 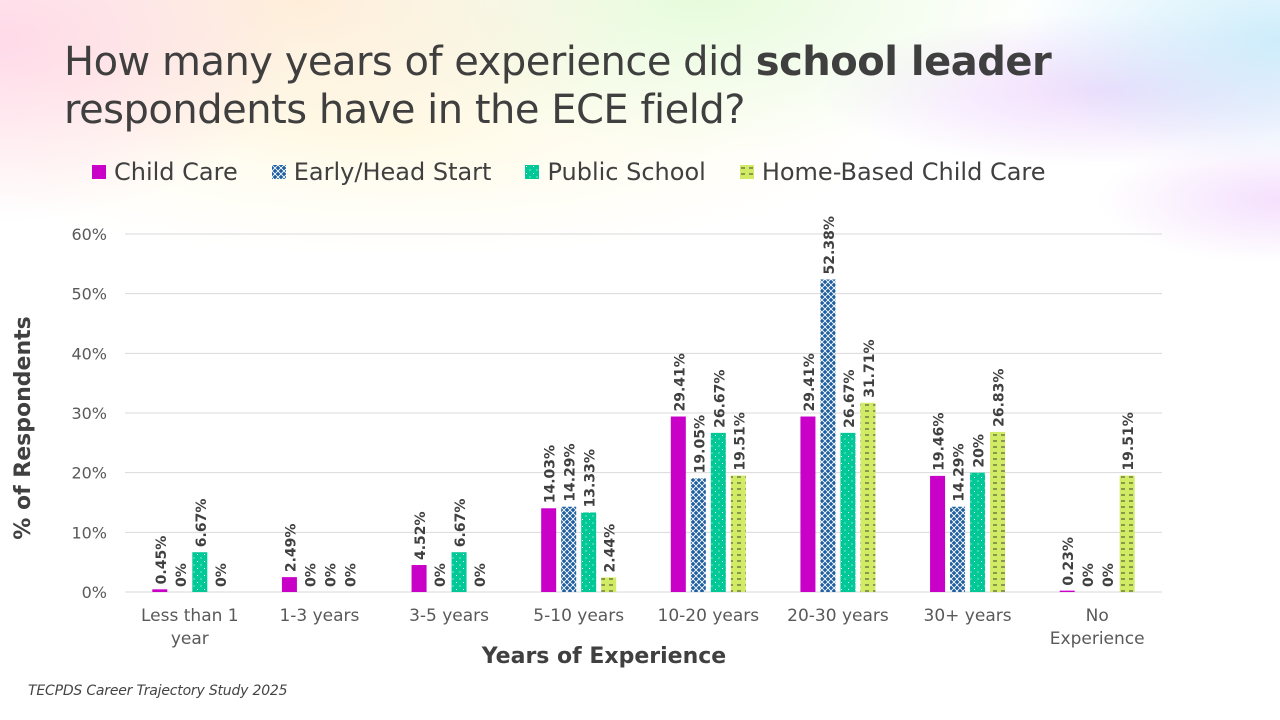 What do you see at coordinates (700, 444) in the screenshot?
I see `data-label: 19.05%` at bounding box center [700, 444].